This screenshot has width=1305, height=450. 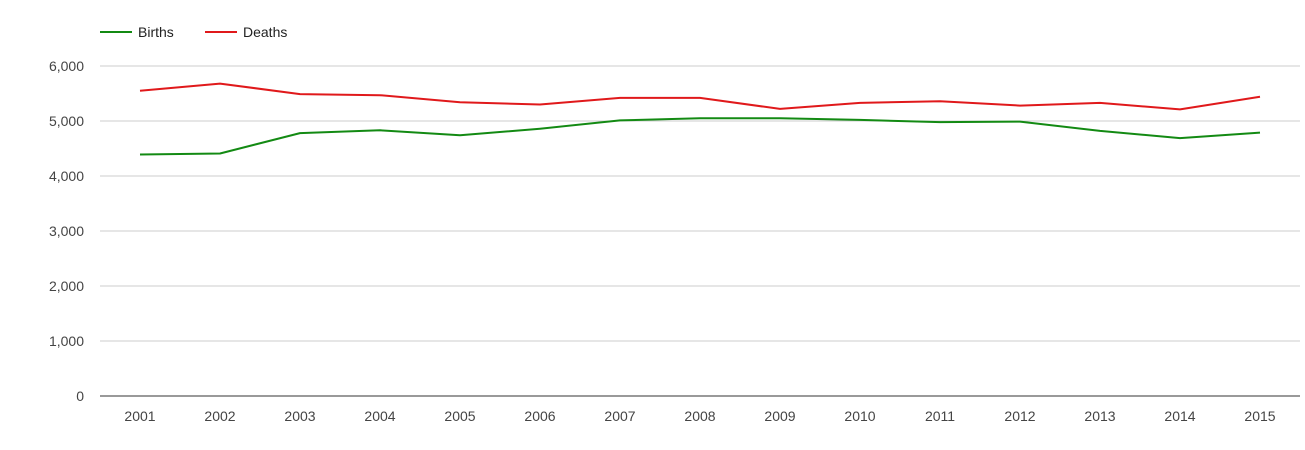 What do you see at coordinates (66, 176) in the screenshot?
I see `y-tick-label: 4,000` at bounding box center [66, 176].